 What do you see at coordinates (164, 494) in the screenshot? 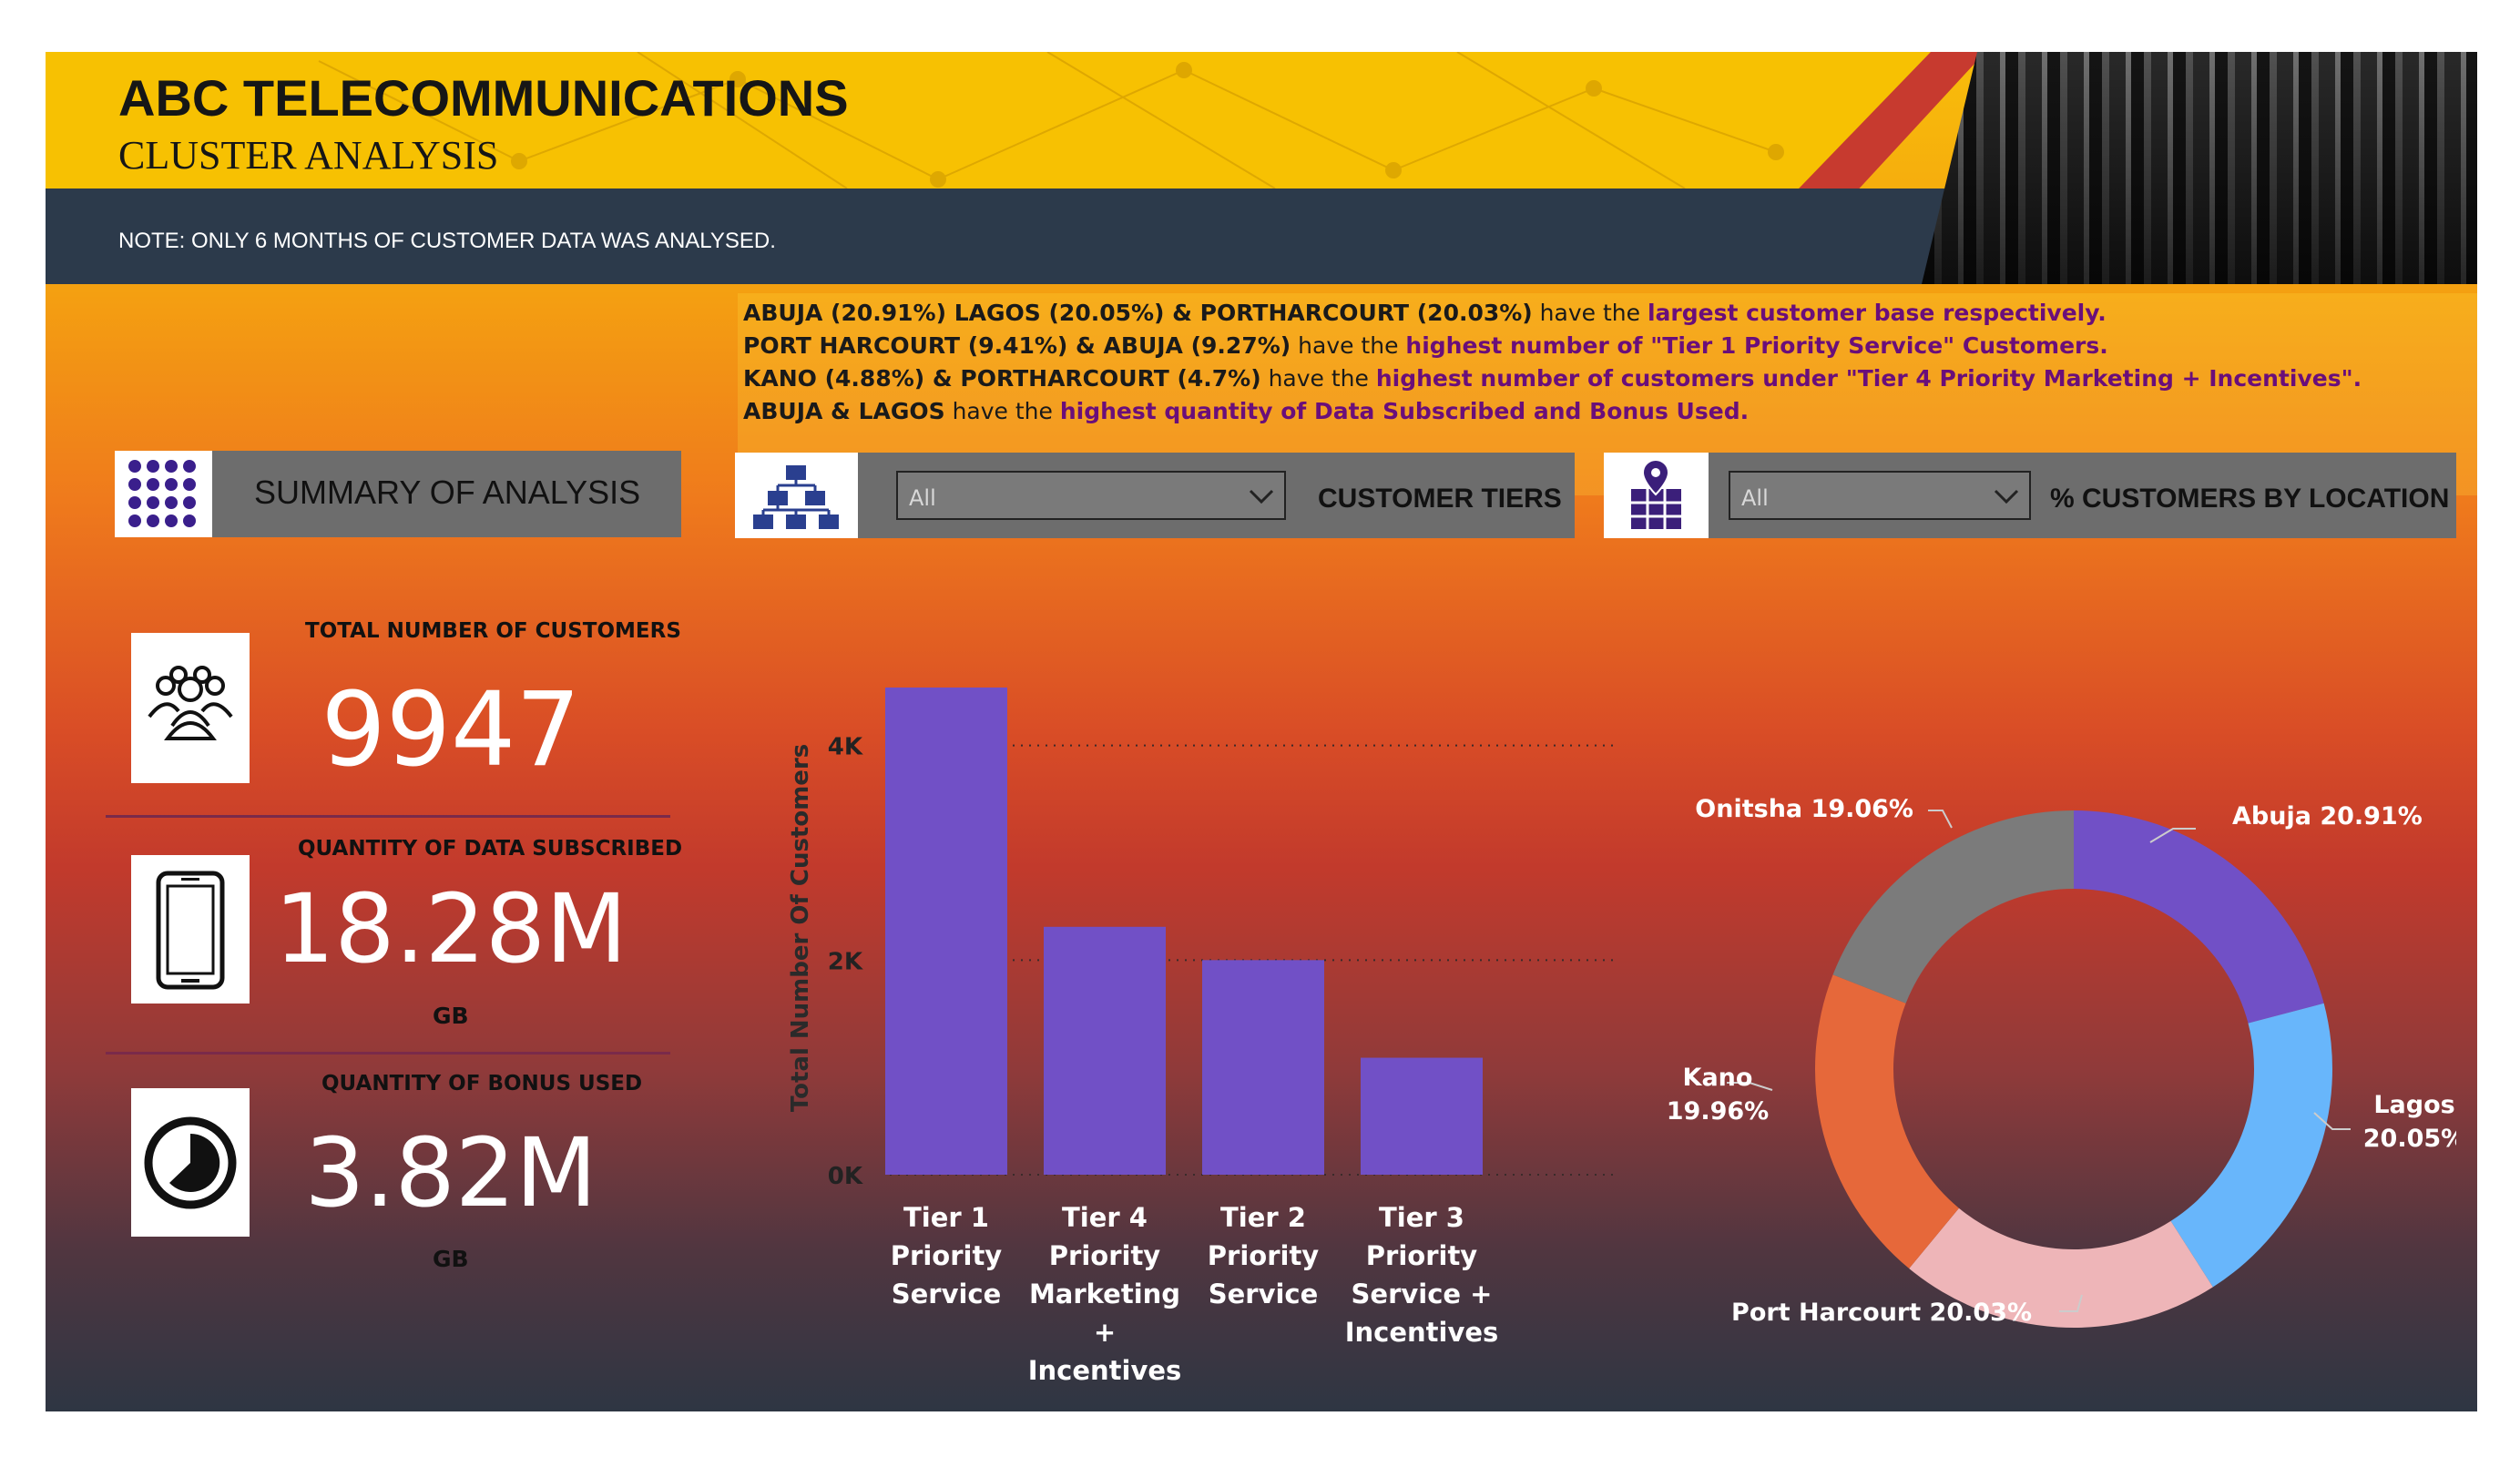
I see `grid-dots-icon` at bounding box center [164, 494].